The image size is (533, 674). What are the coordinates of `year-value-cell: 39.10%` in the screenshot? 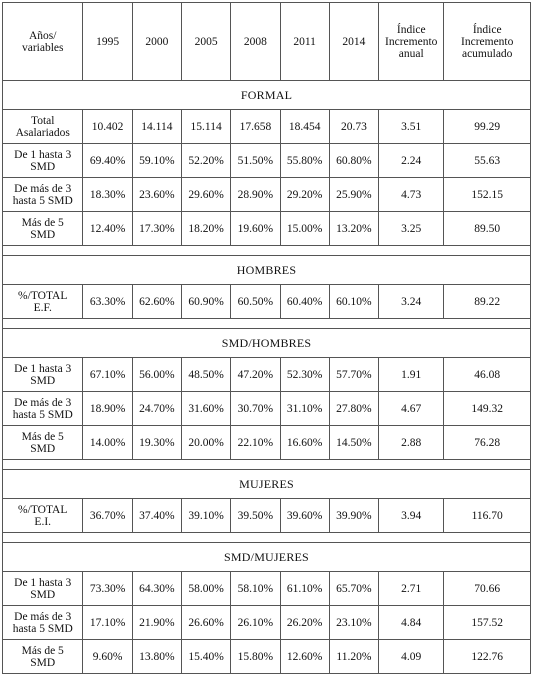 It's located at (206, 515).